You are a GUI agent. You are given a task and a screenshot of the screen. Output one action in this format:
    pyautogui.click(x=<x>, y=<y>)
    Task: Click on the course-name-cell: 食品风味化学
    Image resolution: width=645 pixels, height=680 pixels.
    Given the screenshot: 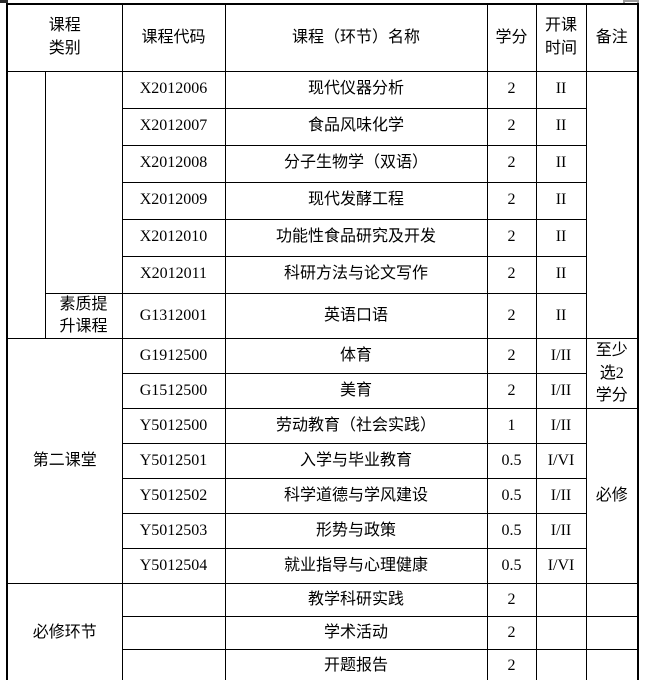 What is the action you would take?
    pyautogui.click(x=356, y=126)
    